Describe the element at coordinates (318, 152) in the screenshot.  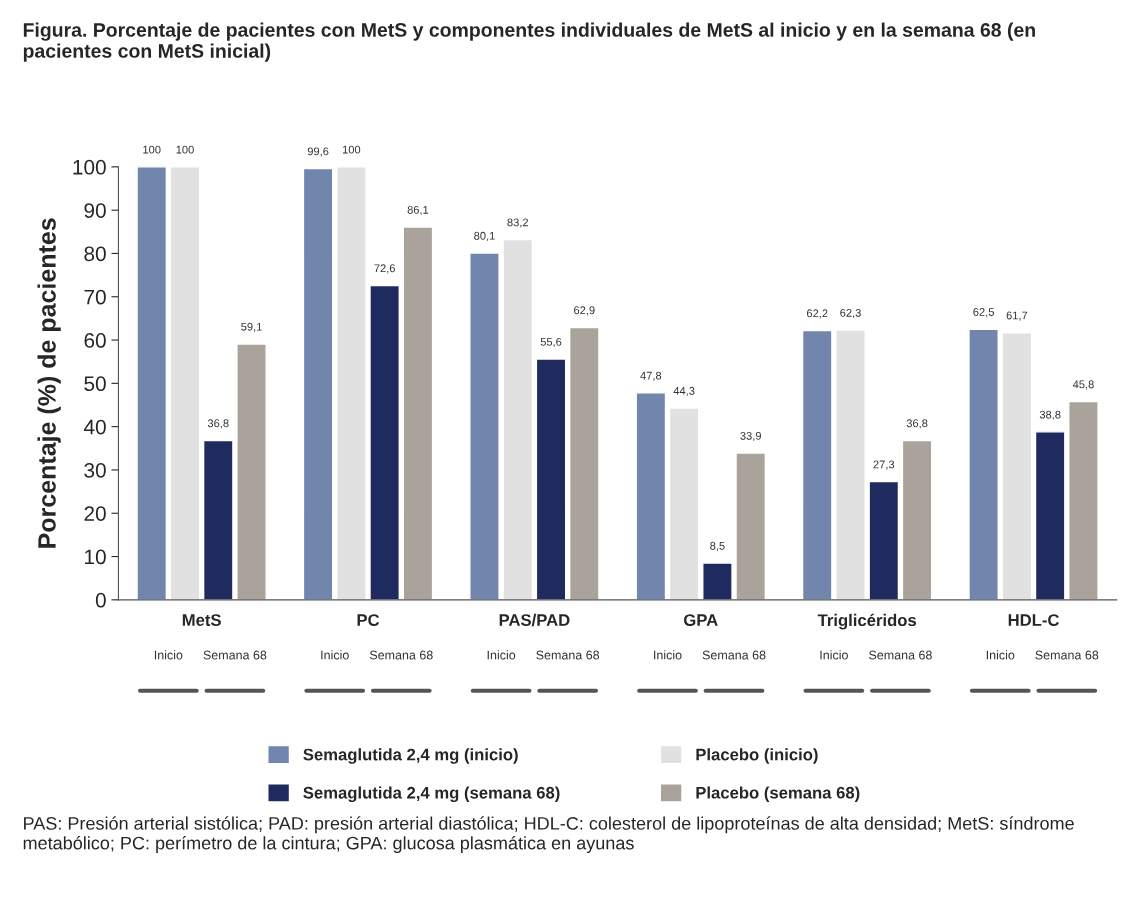
I see `data-label: 99,6` at that location.